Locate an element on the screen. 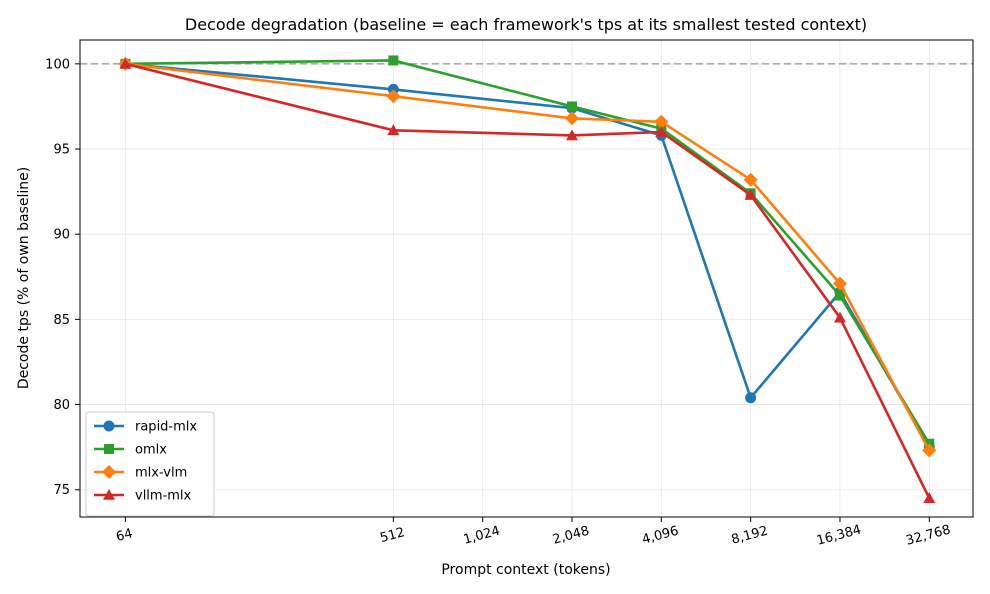  legend-label-omlx: omlx is located at coordinates (151, 450).